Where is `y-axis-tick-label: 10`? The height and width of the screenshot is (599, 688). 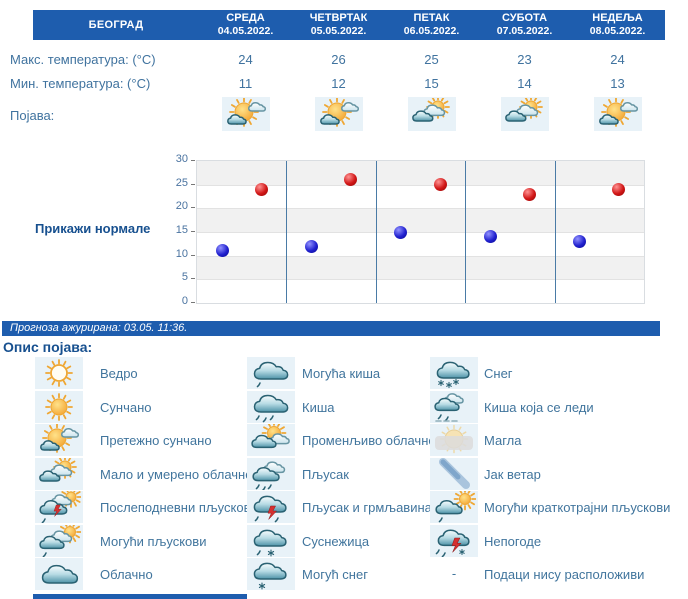
y-axis-tick-label: 10 is located at coordinates (181, 253).